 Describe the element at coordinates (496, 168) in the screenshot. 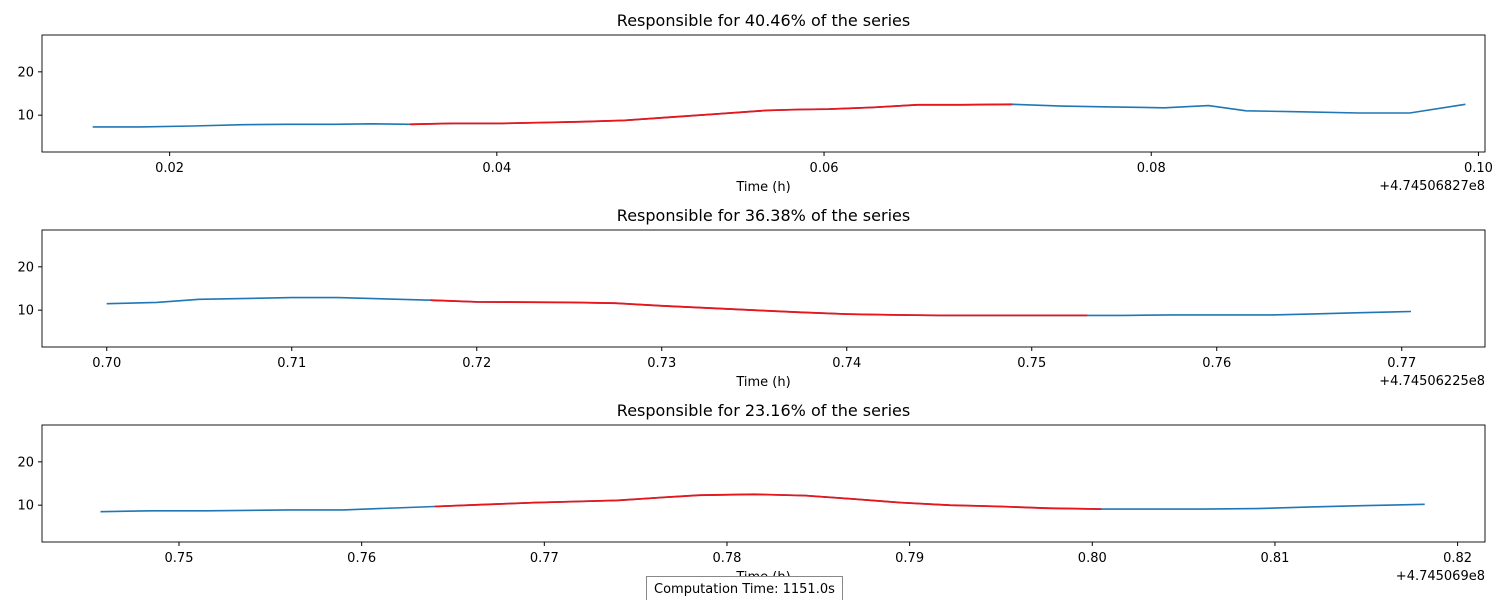

I see `x-tick-label: 0.04` at that location.